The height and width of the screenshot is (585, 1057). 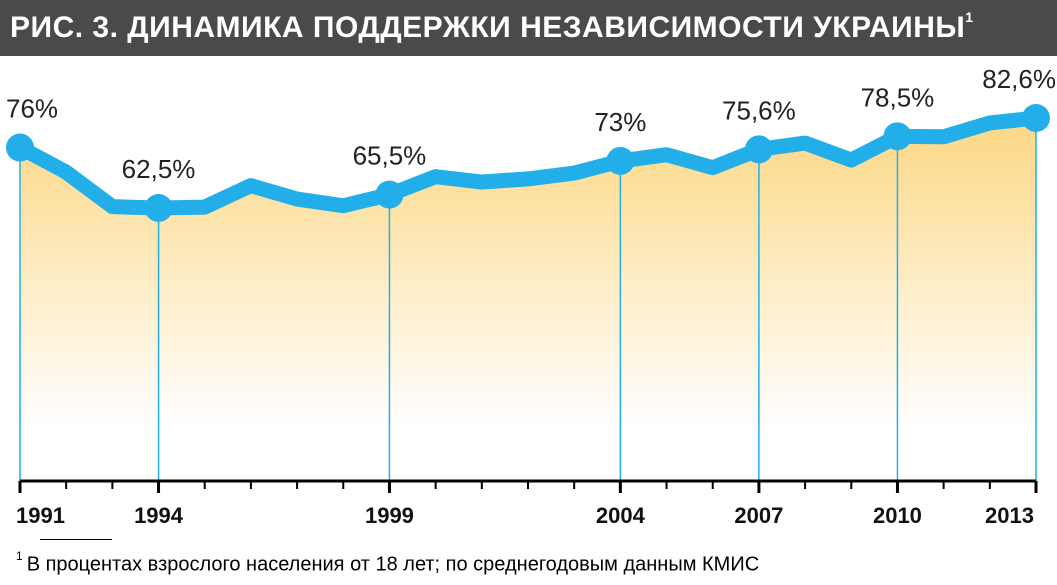 What do you see at coordinates (20, 147) in the screenshot?
I see `data-point-1991` at bounding box center [20, 147].